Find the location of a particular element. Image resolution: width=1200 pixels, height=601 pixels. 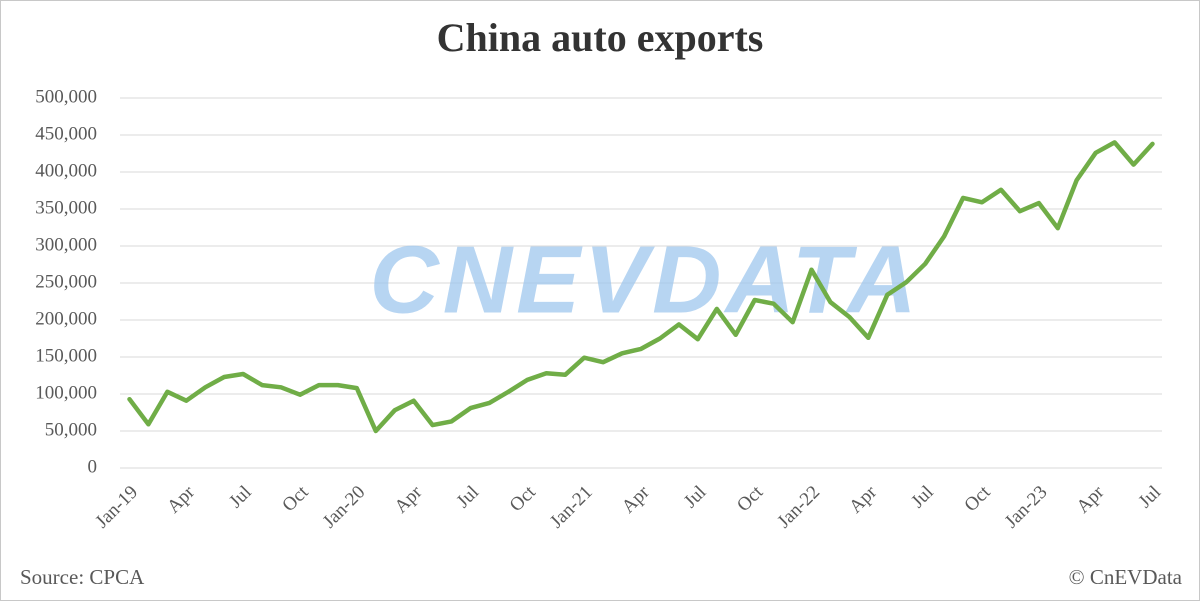

y-tick-label: 50,000 is located at coordinates (71, 429).